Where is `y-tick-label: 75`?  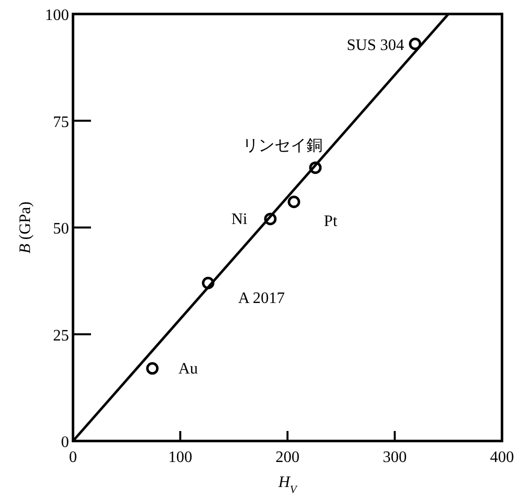
y-tick-label: 75 is located at coordinates (61, 122).